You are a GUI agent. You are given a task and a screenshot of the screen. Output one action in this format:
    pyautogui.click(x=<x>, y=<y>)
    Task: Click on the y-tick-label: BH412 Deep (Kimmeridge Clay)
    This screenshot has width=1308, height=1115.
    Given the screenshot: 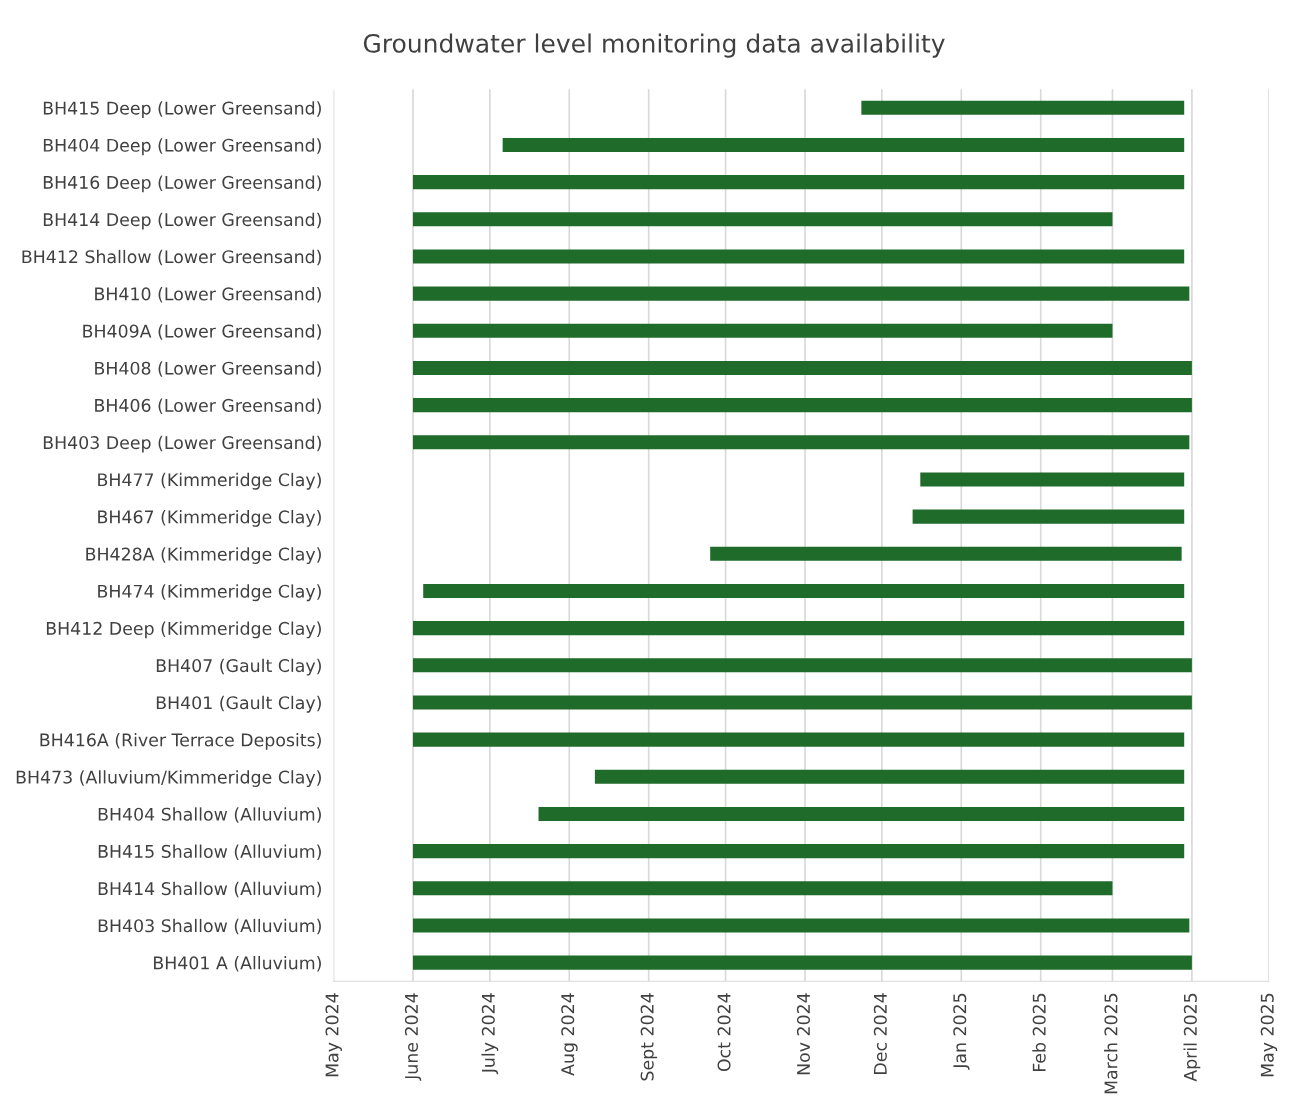 What is the action you would take?
    pyautogui.click(x=183, y=630)
    